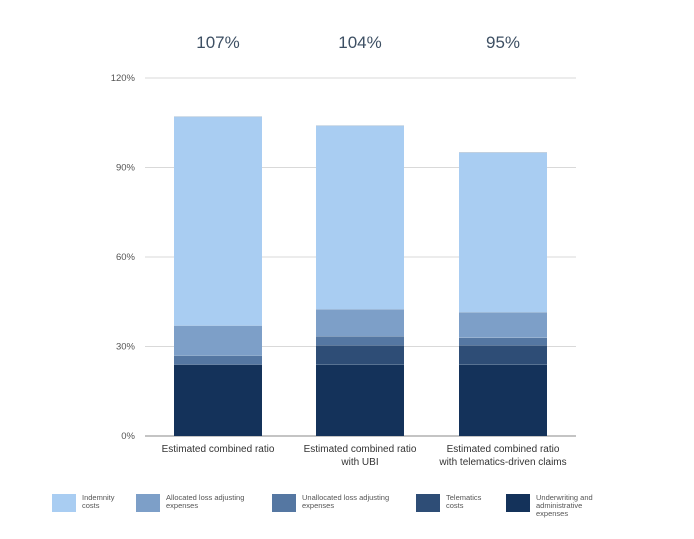 The image size is (694, 539). I want to click on y-tick-label: 30%, so click(126, 347).